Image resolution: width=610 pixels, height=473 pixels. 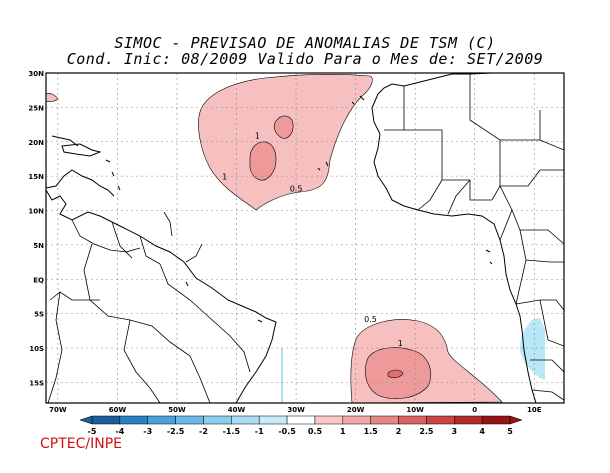 What do you see at coordinates (371, 431) in the screenshot?
I see `colorbar-label: 1.5` at bounding box center [371, 431].